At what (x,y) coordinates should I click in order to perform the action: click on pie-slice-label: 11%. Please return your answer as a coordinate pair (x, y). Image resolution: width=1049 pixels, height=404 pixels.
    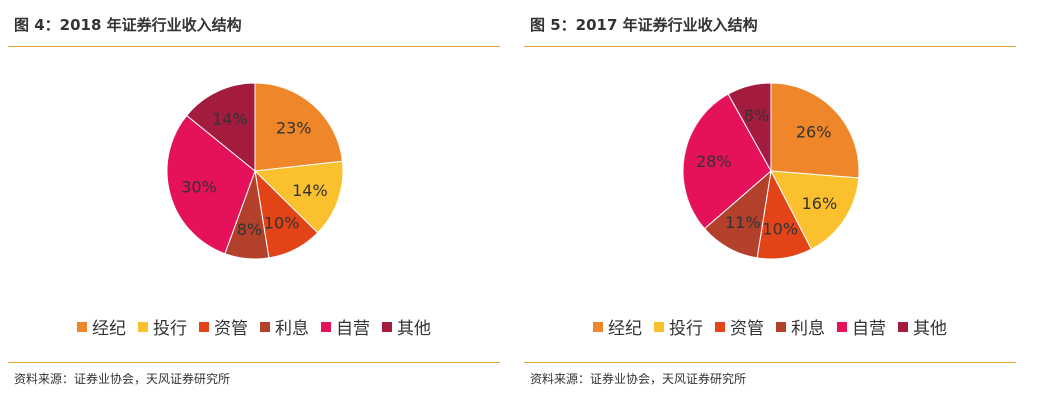
    Looking at the image, I should click on (743, 222).